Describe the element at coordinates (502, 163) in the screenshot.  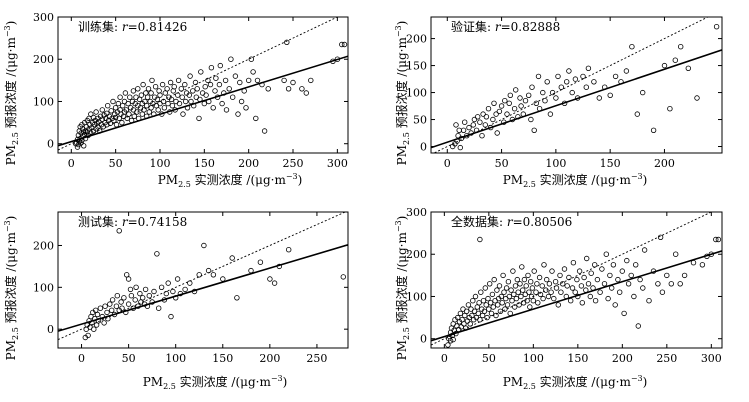
I see `x-tick-label: 50` at that location.